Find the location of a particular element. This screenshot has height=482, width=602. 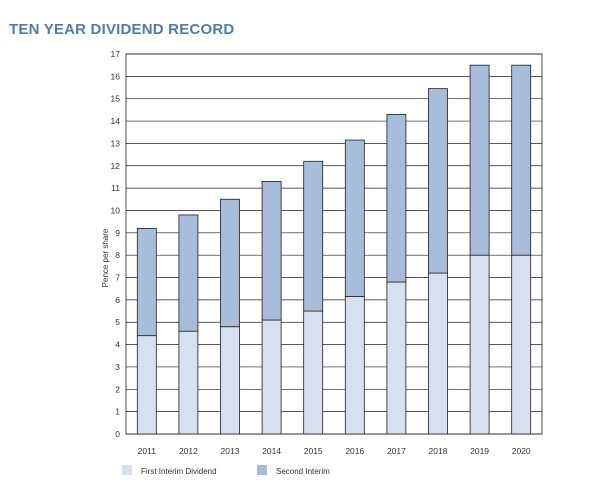

y-tick-label: 2 is located at coordinates (117, 389).